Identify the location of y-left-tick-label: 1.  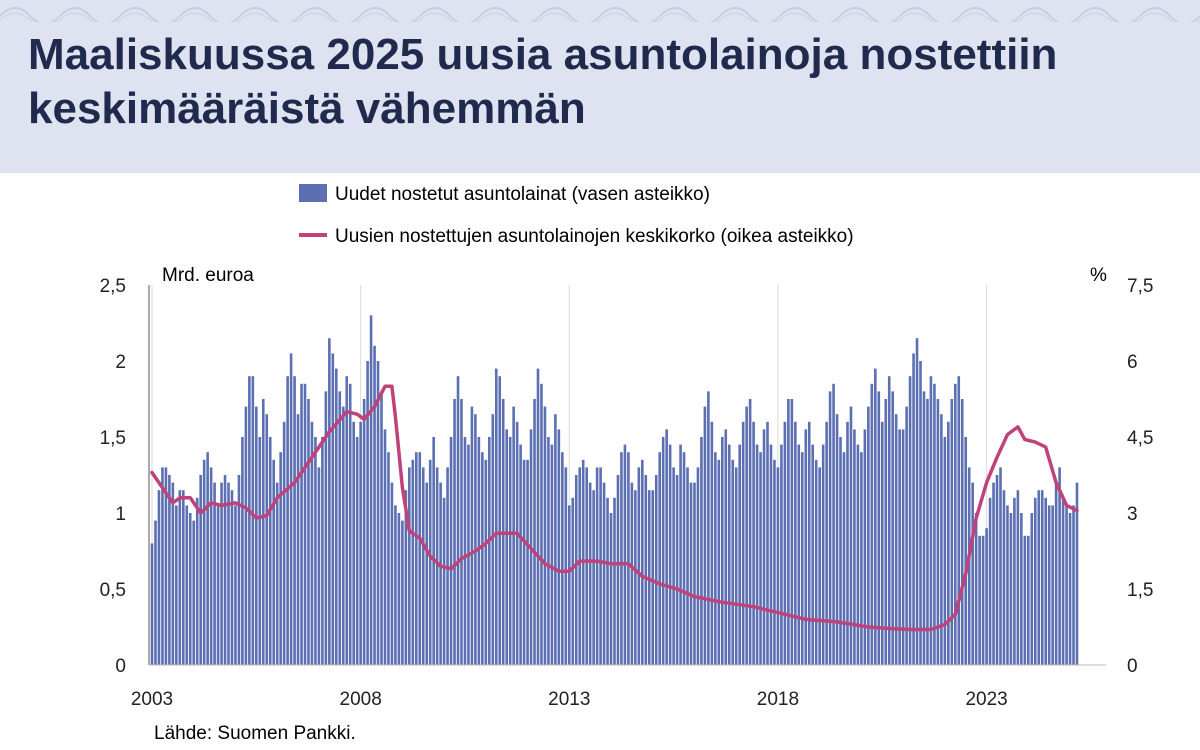
(120, 514).